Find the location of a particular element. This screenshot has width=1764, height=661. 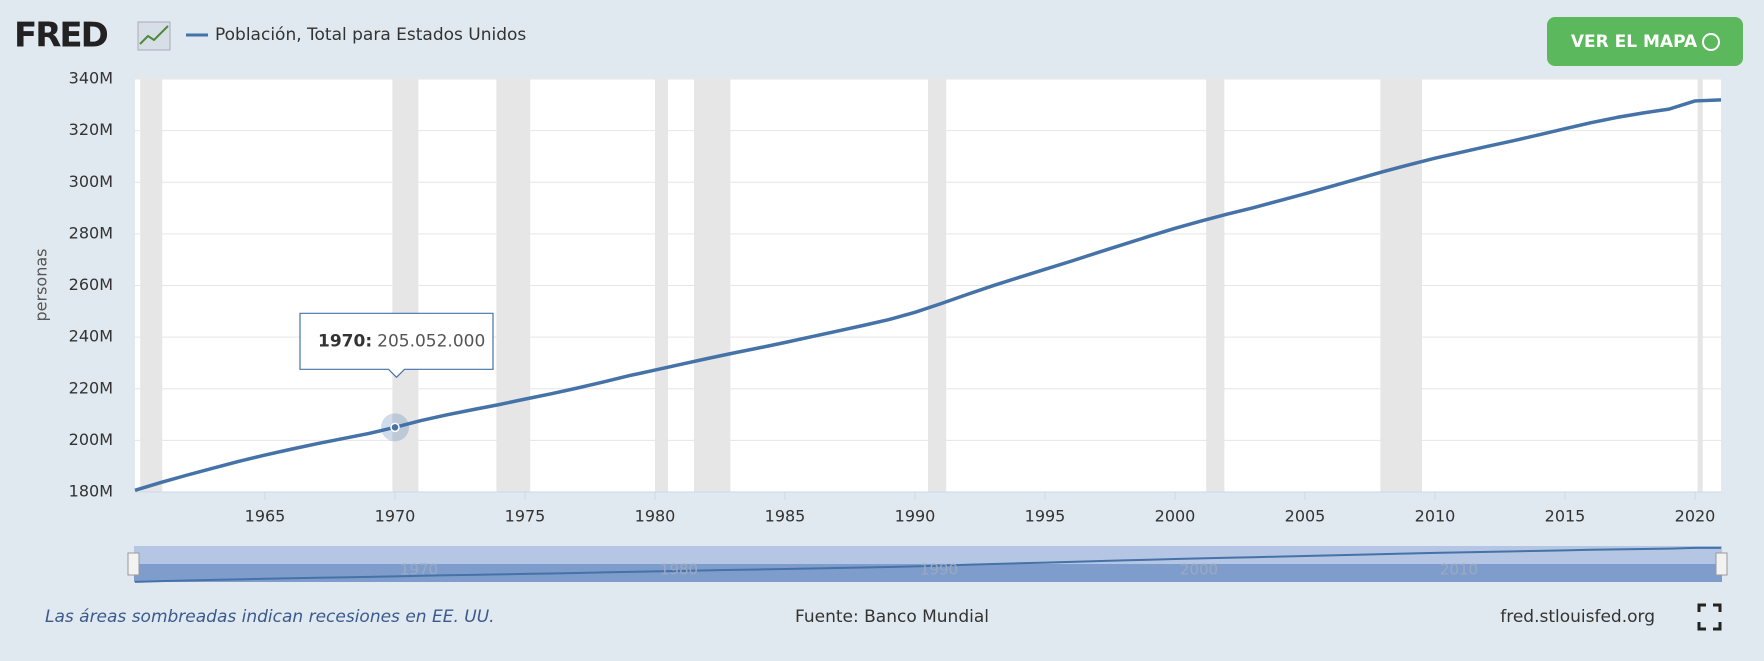

navigator-handle-right is located at coordinates (1721, 564).